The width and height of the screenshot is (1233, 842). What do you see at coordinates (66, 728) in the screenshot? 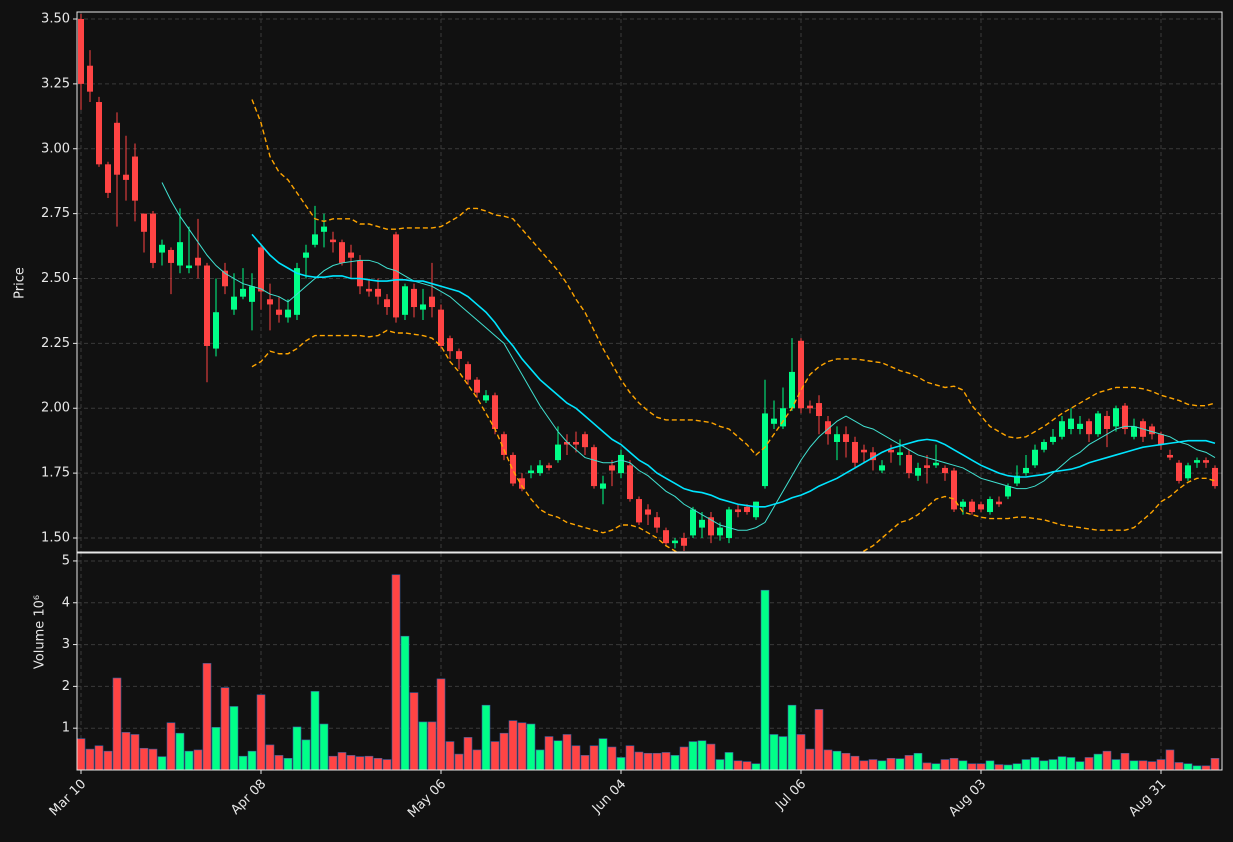
I see `y2-tick-label: 1` at bounding box center [66, 728].